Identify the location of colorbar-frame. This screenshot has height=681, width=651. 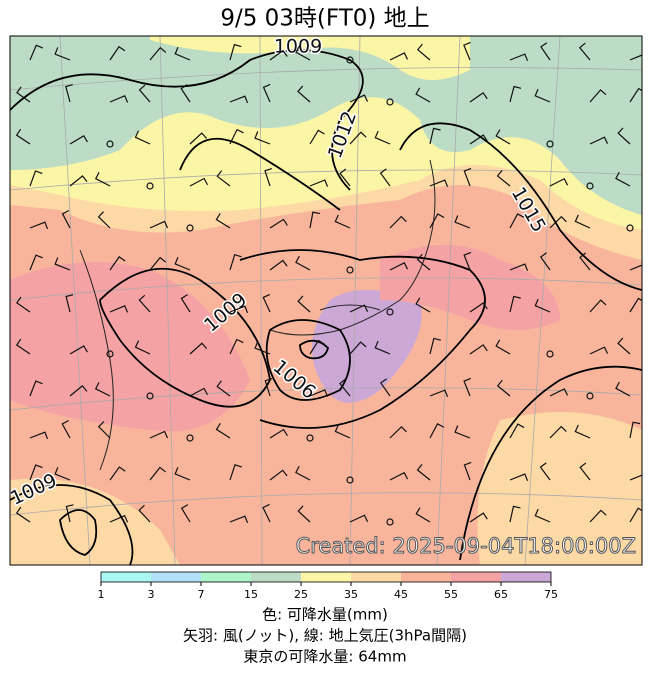
(326, 577).